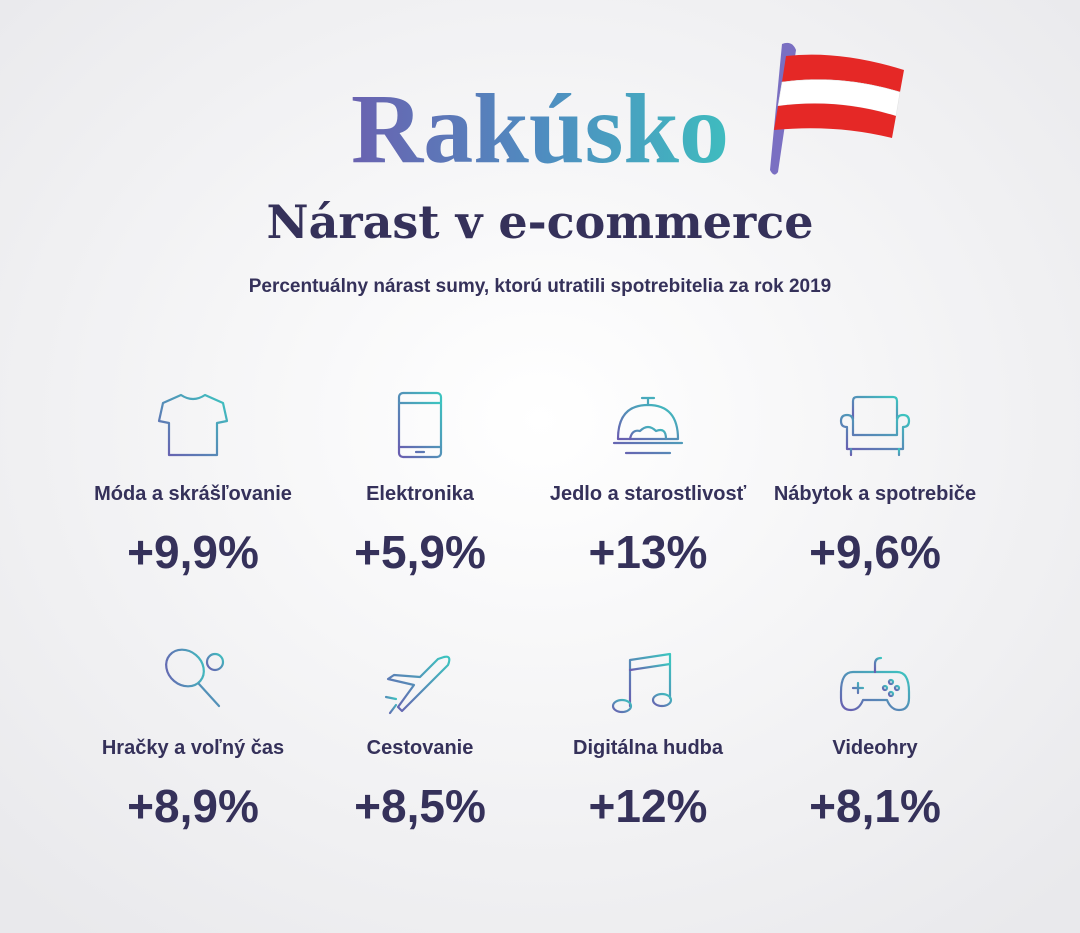 This screenshot has width=1080, height=933. I want to click on item-label: Jedlo a starostlivosť, so click(648, 494).